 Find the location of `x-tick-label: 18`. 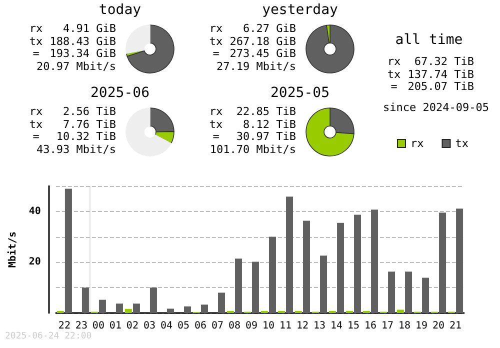

x-tick-label: 18 is located at coordinates (404, 326).